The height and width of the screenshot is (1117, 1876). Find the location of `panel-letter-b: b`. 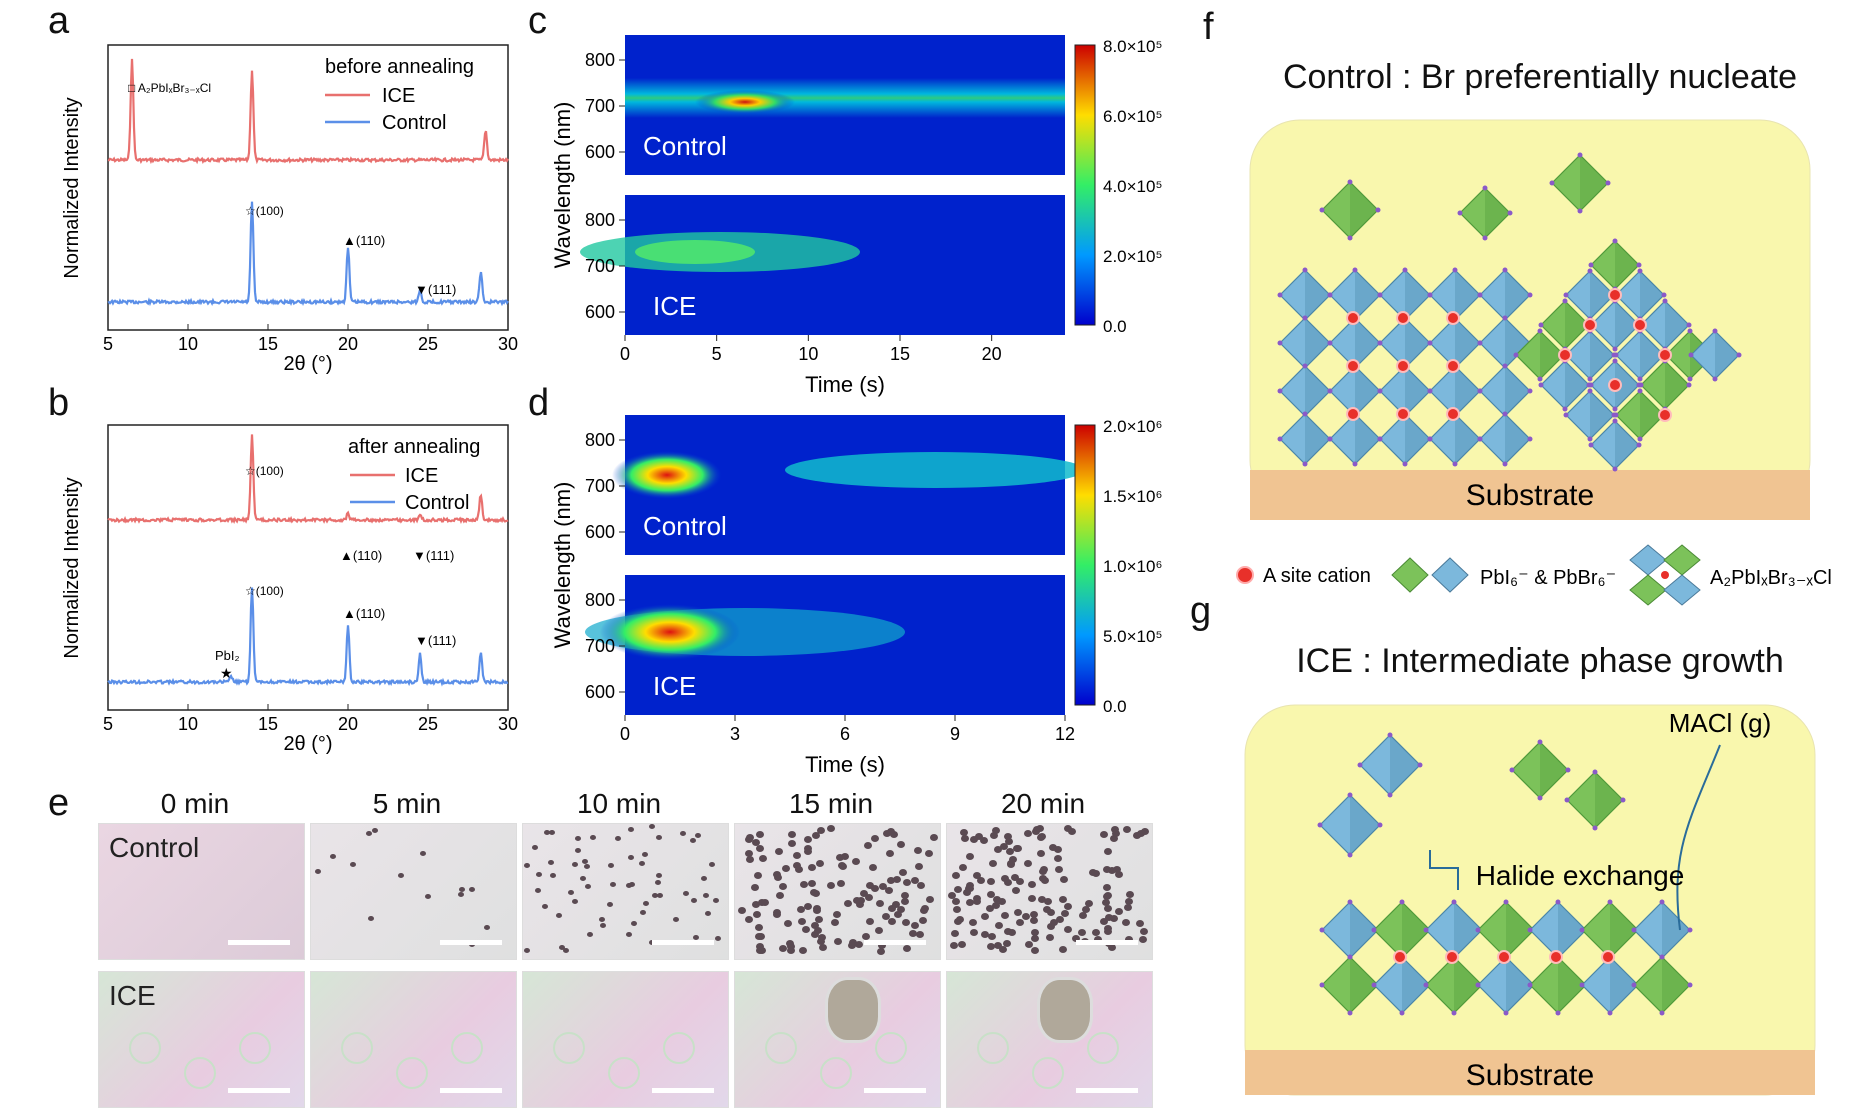

panel-letter-b: b is located at coordinates (59, 403).